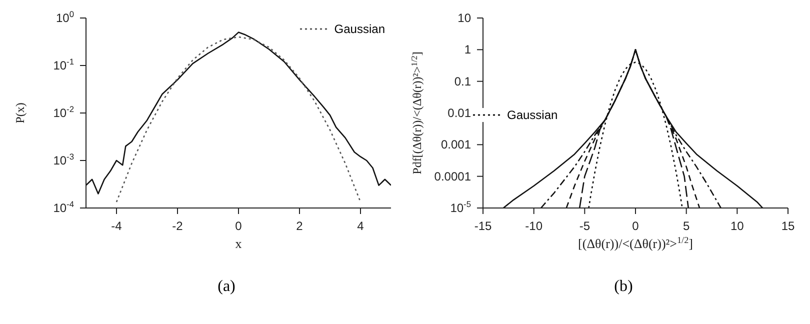 Image resolution: width=810 pixels, height=324 pixels. I want to click on x-axis-title: x, so click(238, 243).